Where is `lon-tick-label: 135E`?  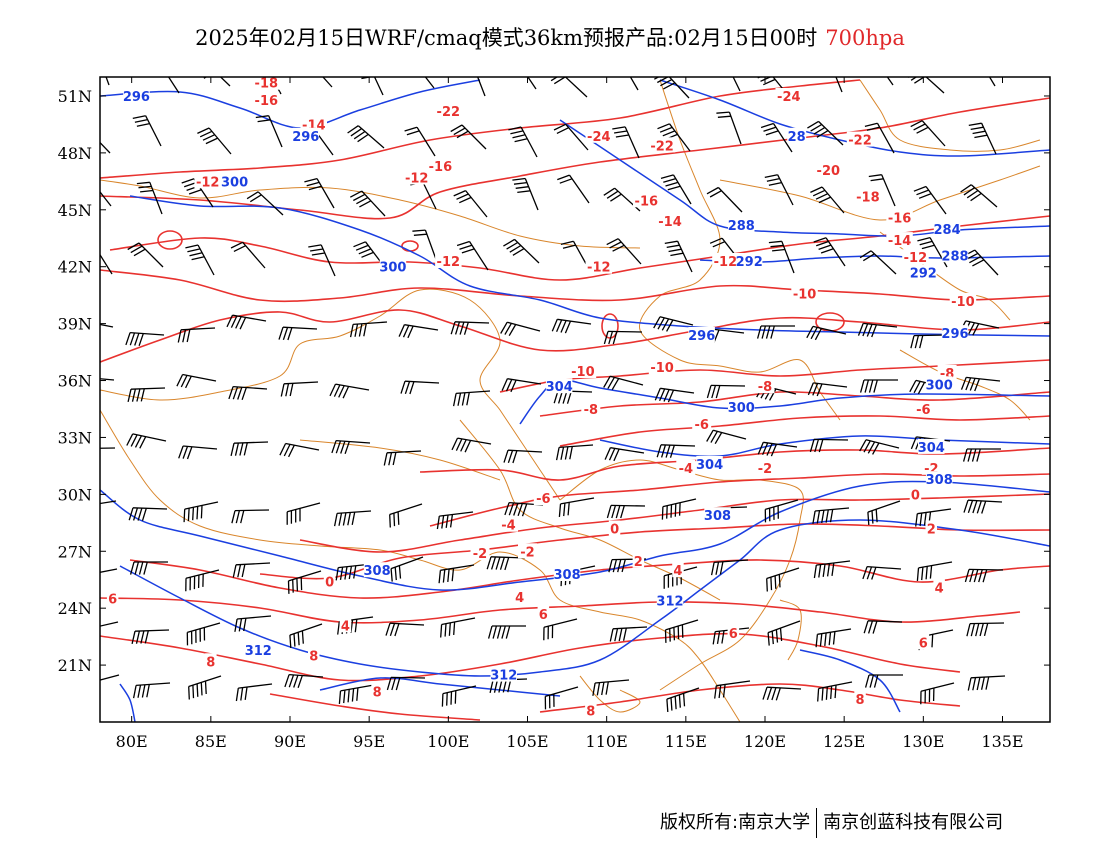 lon-tick-label: 135E is located at coordinates (1002, 741).